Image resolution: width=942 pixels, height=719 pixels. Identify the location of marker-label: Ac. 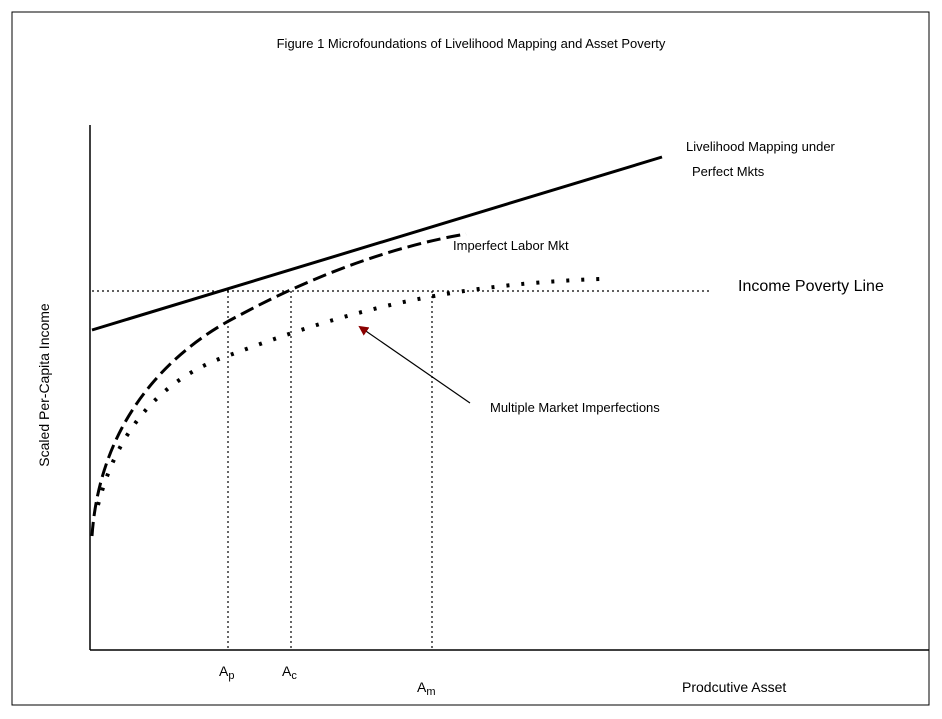
(289, 672).